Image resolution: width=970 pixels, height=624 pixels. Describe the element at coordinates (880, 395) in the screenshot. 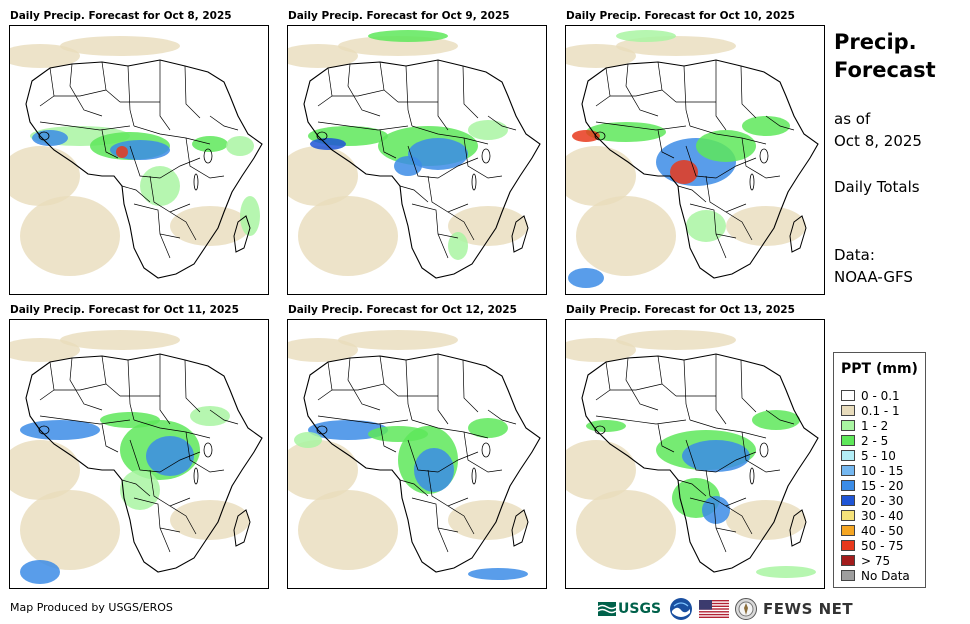

I see `legend-label: 0 - 0.1` at that location.